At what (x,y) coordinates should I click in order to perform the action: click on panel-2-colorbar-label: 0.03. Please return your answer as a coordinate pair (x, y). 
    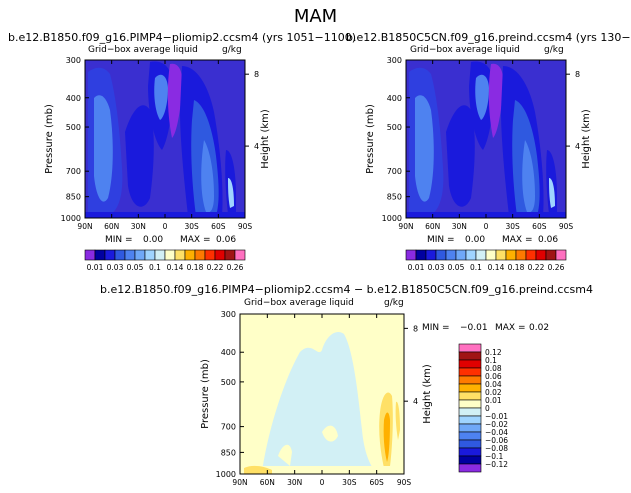
    Looking at the image, I should click on (436, 267).